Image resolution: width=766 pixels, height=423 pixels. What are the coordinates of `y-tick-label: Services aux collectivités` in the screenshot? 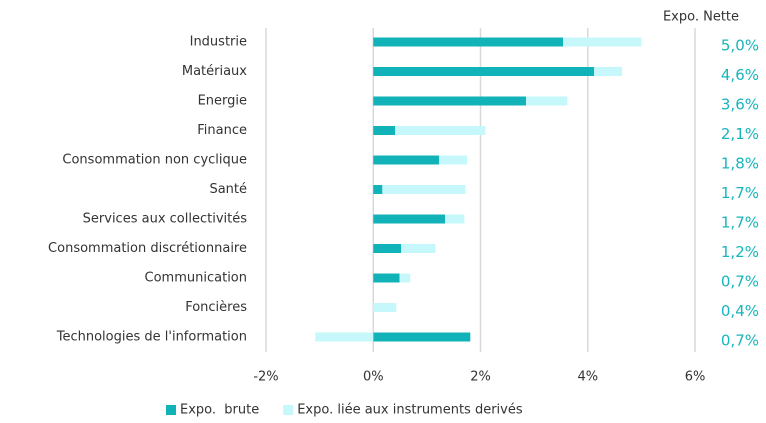 It's located at (165, 219).